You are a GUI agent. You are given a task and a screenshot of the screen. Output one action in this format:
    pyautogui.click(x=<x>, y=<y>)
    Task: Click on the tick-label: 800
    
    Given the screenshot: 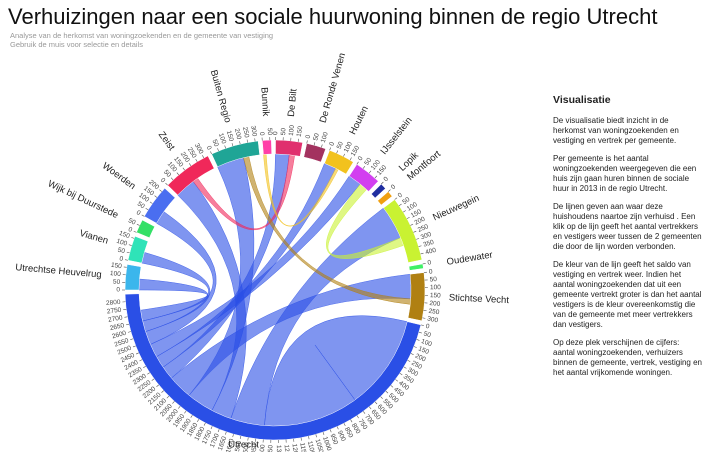 What is the action you would take?
    pyautogui.click(x=356, y=428)
    